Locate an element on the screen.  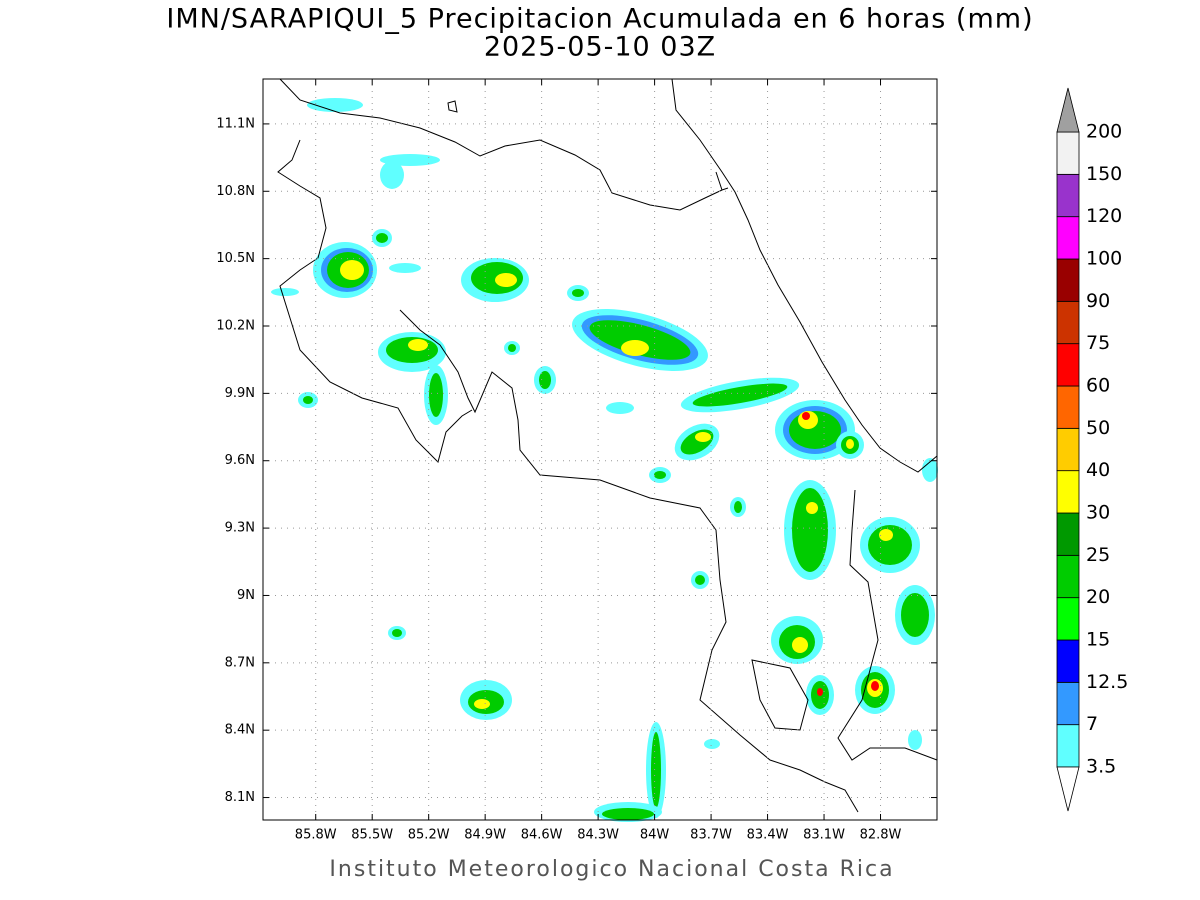
colorbar-label: 7 is located at coordinates (1092, 724).